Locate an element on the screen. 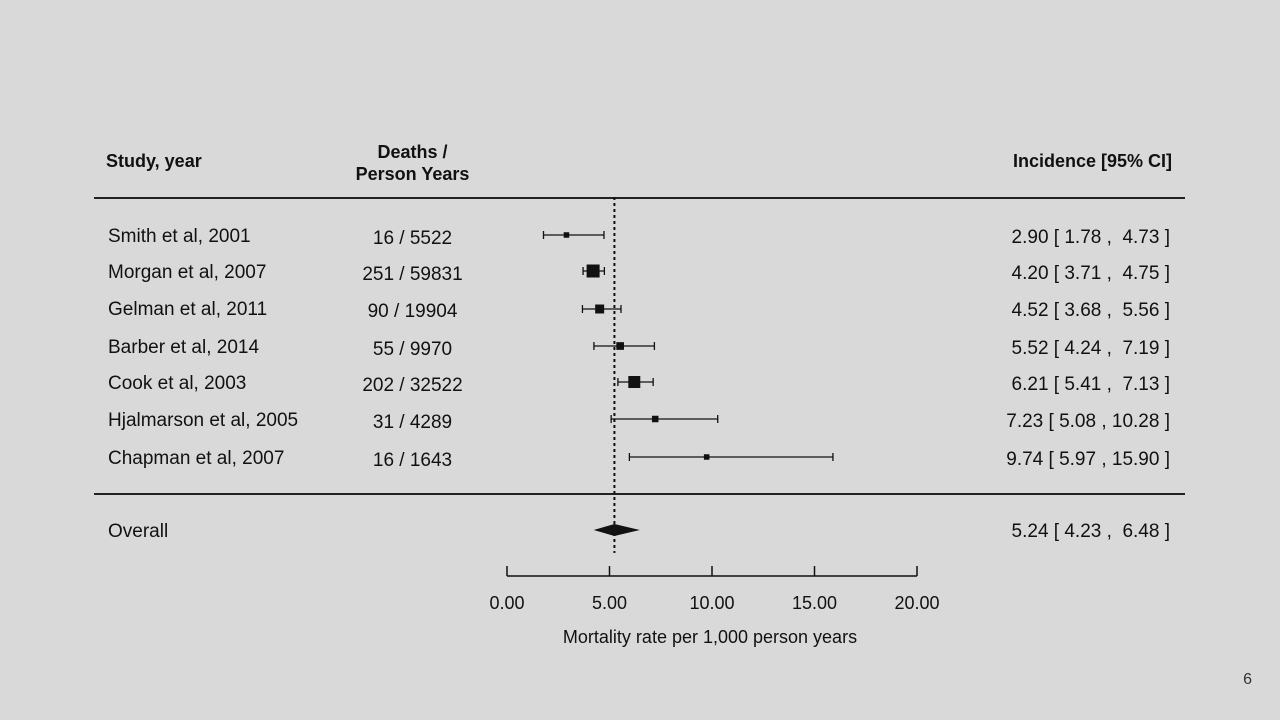 This screenshot has width=1280, height=720. study-events: 55 / 9970 is located at coordinates (412, 349).